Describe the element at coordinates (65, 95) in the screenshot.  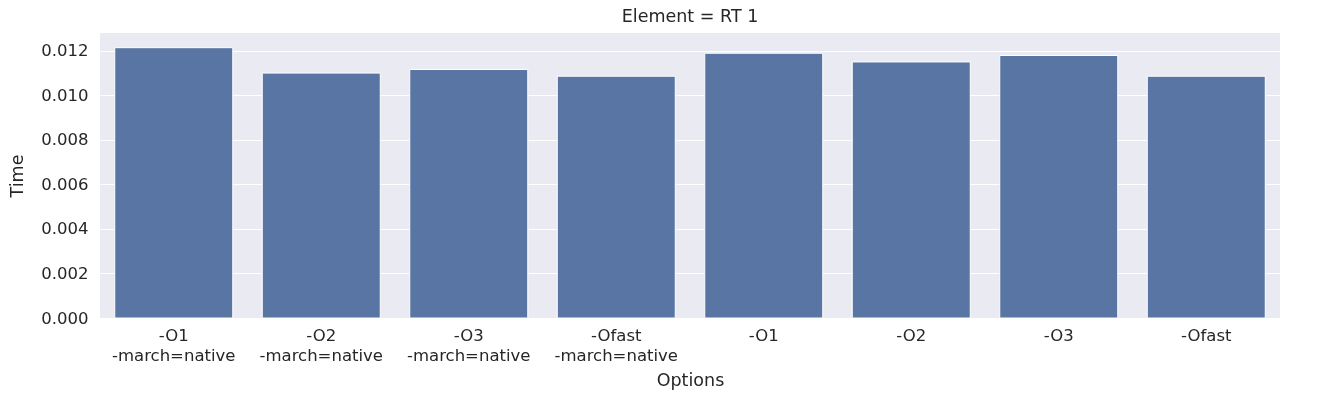
I see `y-tick-label: 0.010` at that location.